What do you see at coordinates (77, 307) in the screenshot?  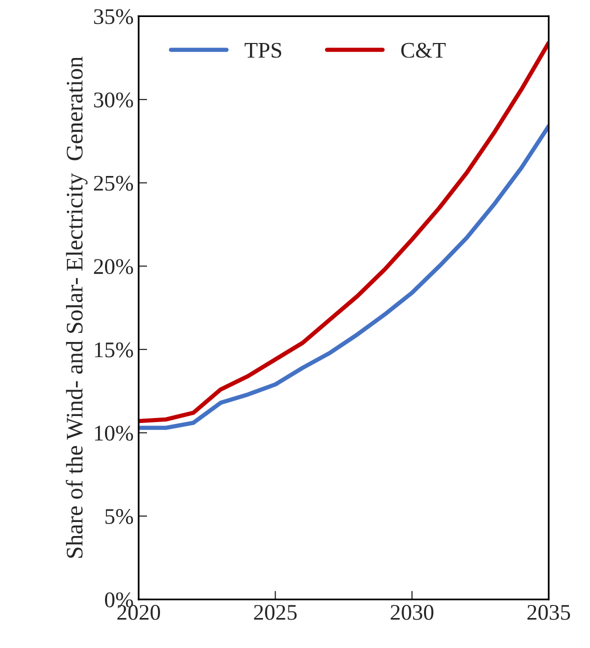 I see `y-axis-title: Share of the Wind- and Solar- Electricity Generation` at bounding box center [77, 307].